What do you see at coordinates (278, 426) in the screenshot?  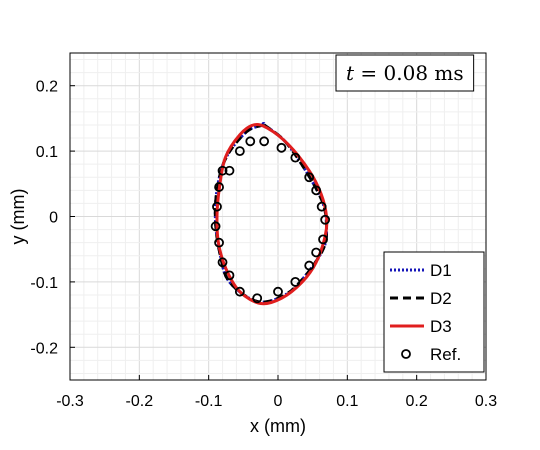 I see `x-axis-label: x (mm)` at bounding box center [278, 426].